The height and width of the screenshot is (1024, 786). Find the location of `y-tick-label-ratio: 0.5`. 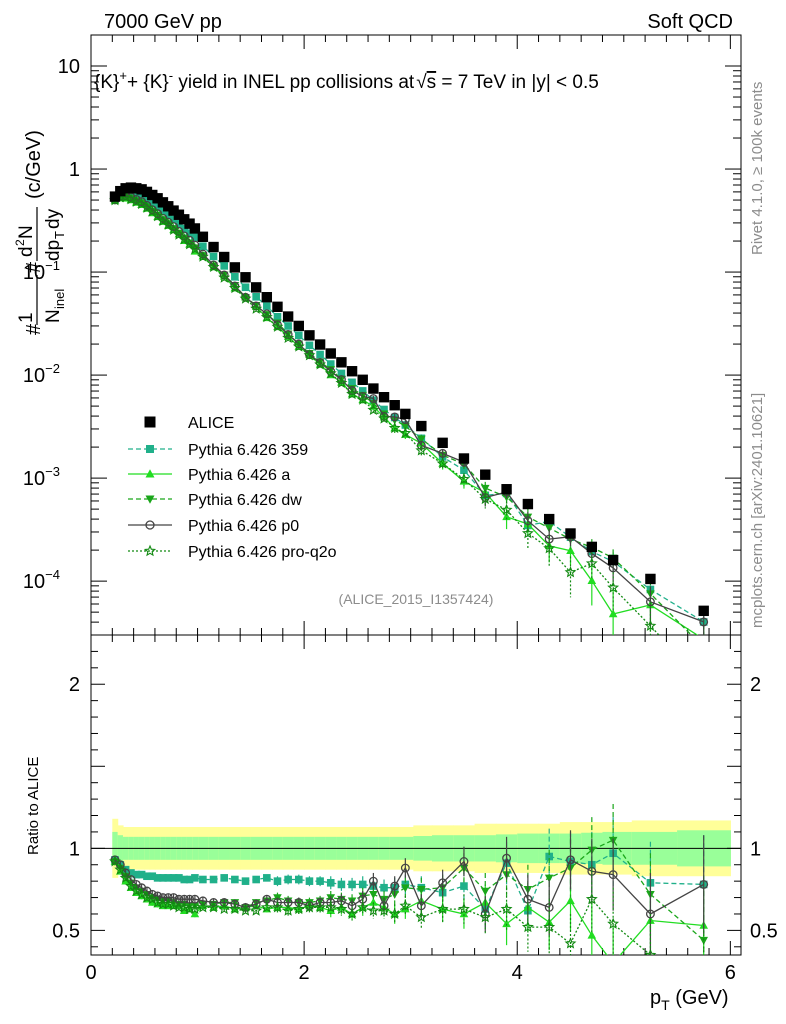

y-tick-label-ratio: 0.5 is located at coordinates (66, 931).